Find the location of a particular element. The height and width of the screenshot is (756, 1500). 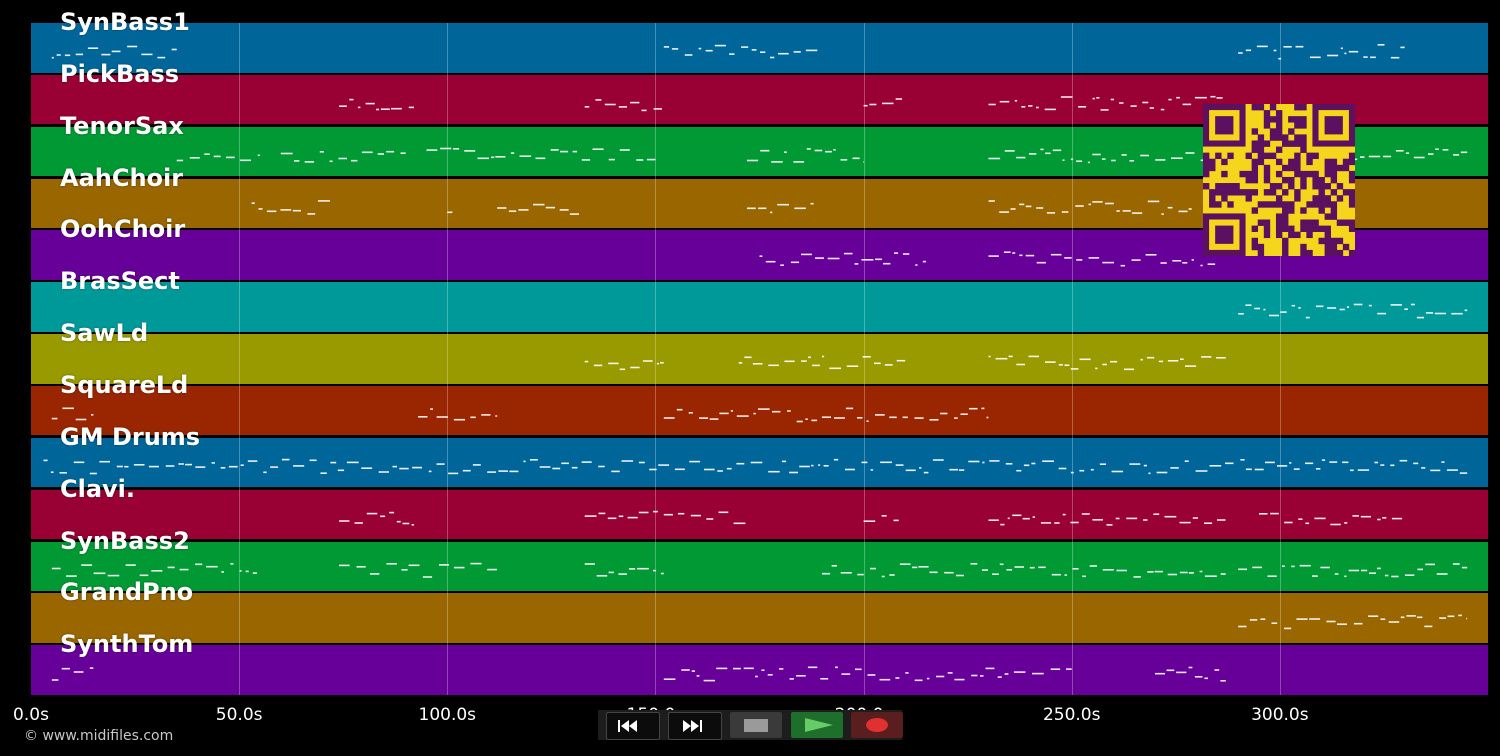

qr-code-image is located at coordinates (1279, 180).